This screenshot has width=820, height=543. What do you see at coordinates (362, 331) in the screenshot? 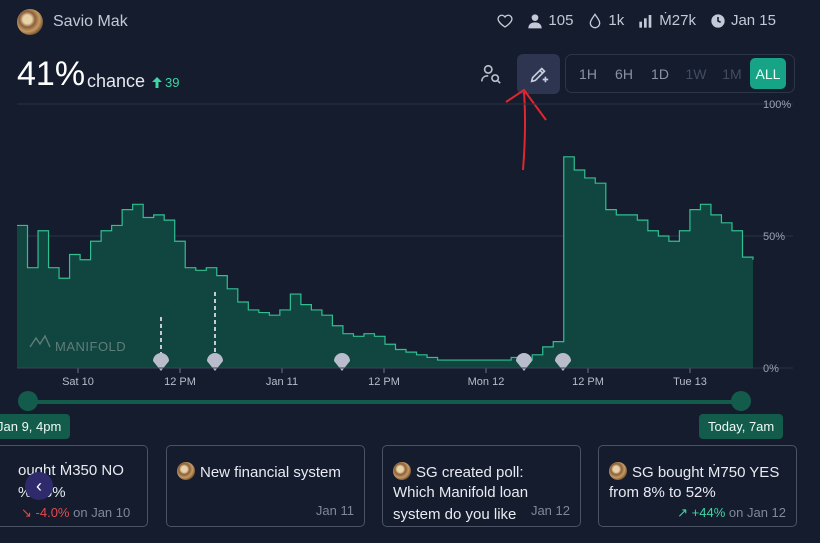
I see `chart-annotations` at bounding box center [362, 331].